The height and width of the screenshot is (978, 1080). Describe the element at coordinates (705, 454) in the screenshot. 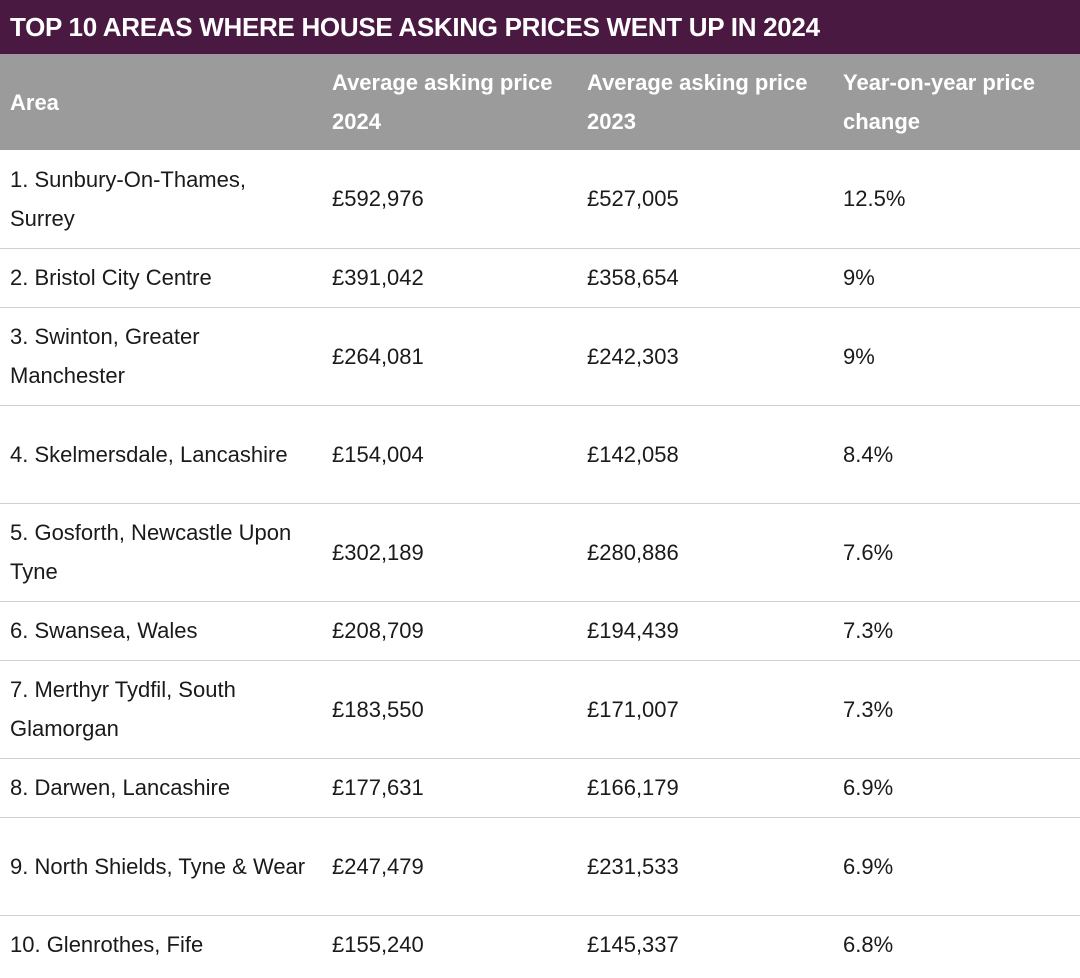

I see `cell-price-2023: £142,058` at that location.